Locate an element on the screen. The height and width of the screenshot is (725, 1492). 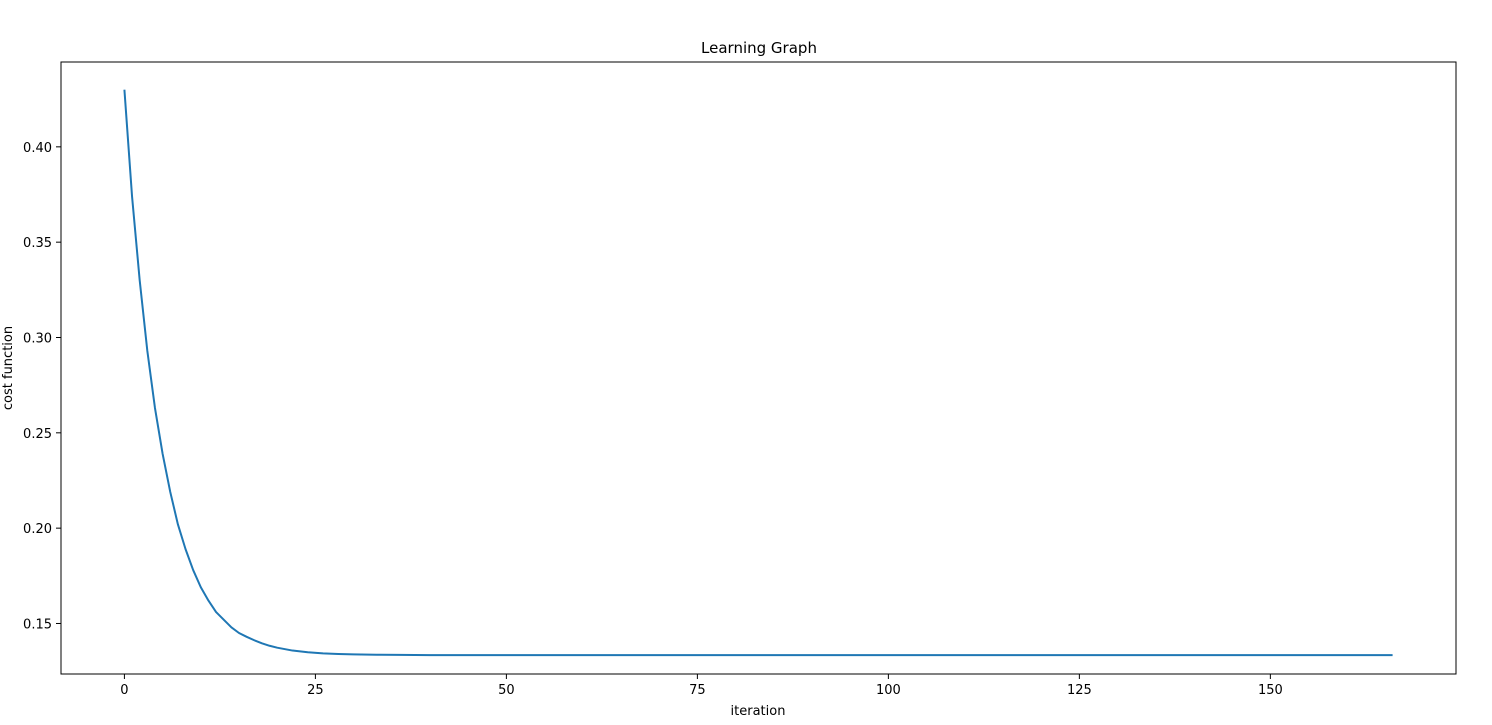
x-axis-ticks: 0 25 50 75 100 125 150 is located at coordinates (701, 686).